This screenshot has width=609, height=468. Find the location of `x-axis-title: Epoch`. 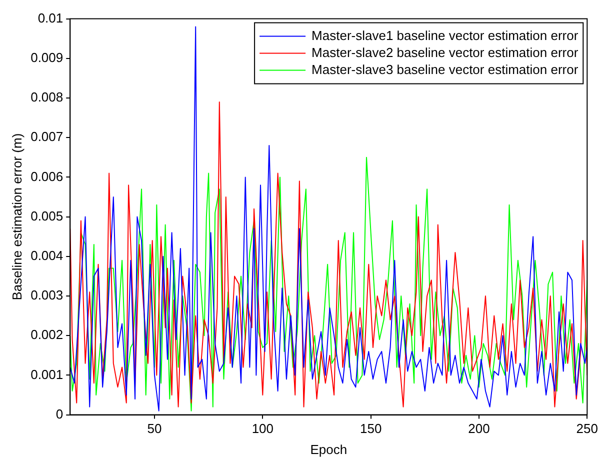

x-axis-title: Epoch is located at coordinates (329, 449).